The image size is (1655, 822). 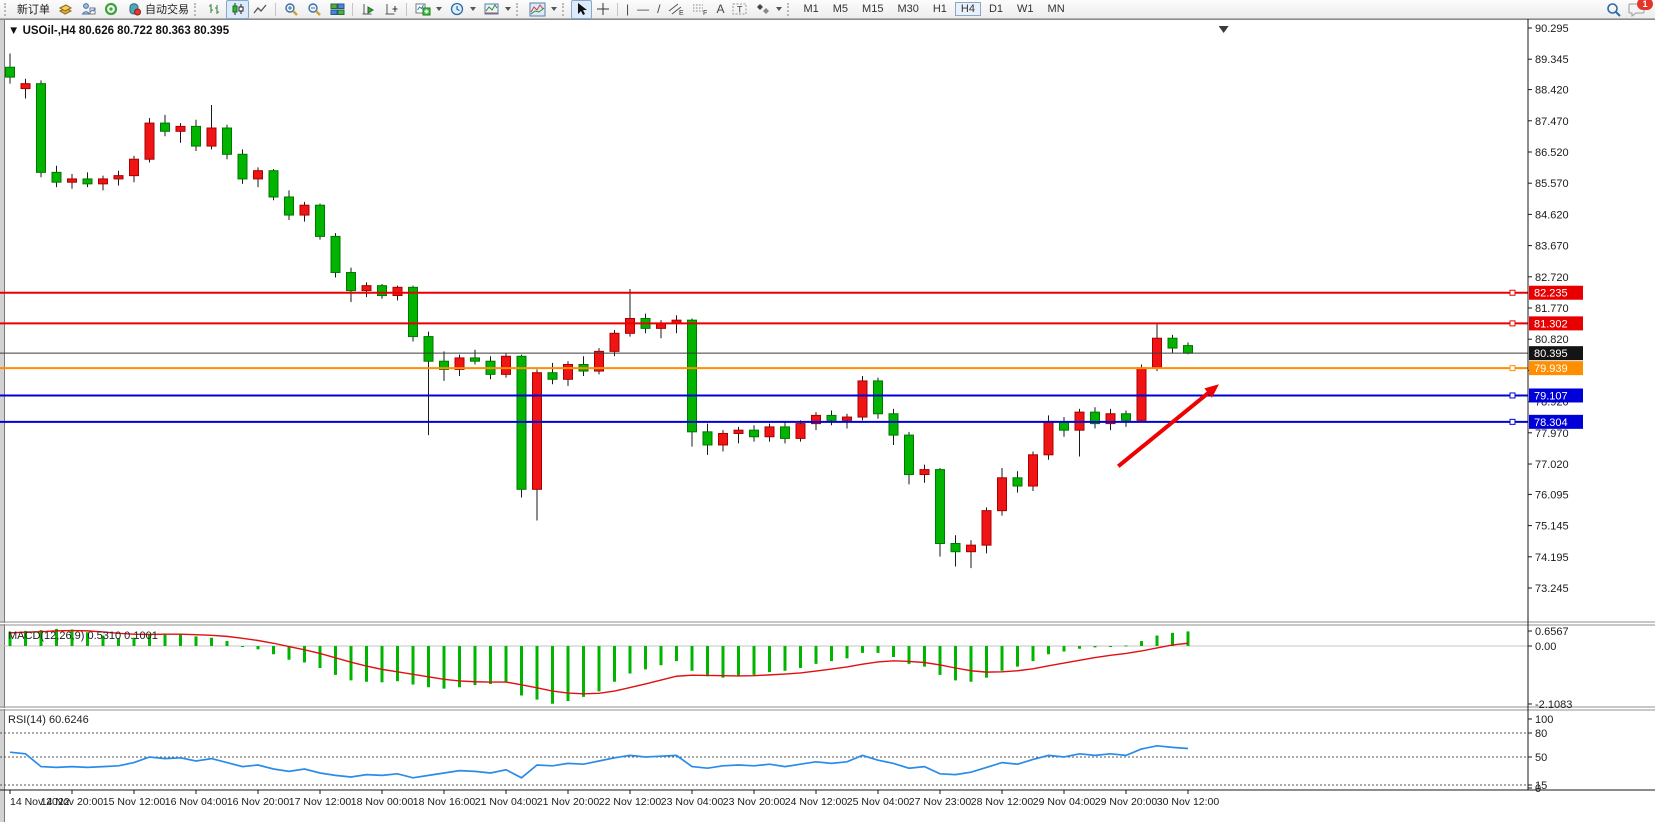 What do you see at coordinates (908, 8) in the screenshot?
I see `timeframe-m30: M30` at bounding box center [908, 8].